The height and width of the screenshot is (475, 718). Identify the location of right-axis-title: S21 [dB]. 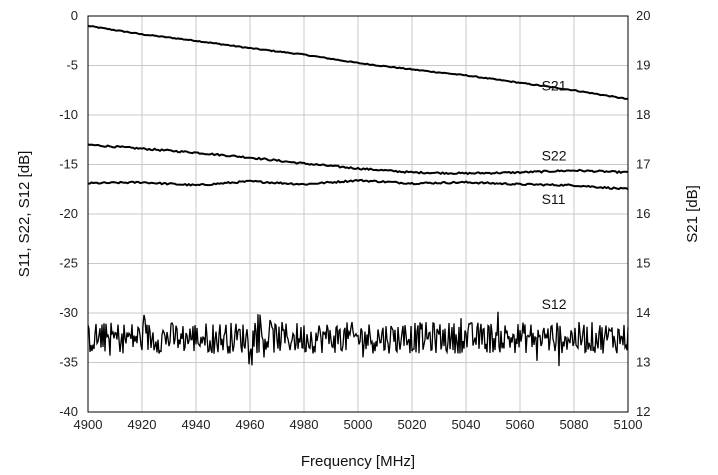
(692, 214).